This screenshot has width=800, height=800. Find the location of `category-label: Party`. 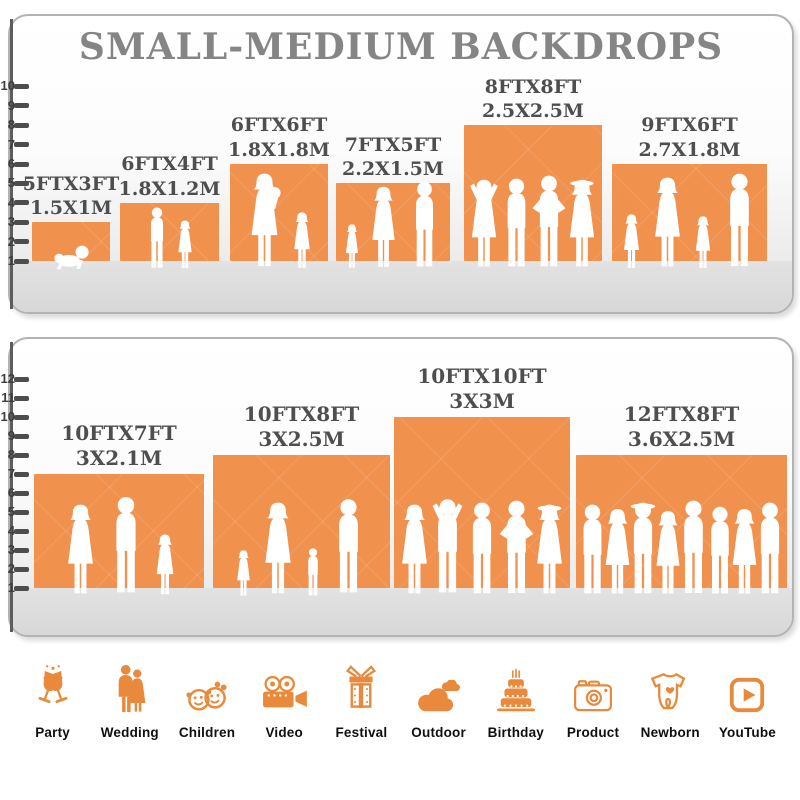

category-label: Party is located at coordinates (52, 732).